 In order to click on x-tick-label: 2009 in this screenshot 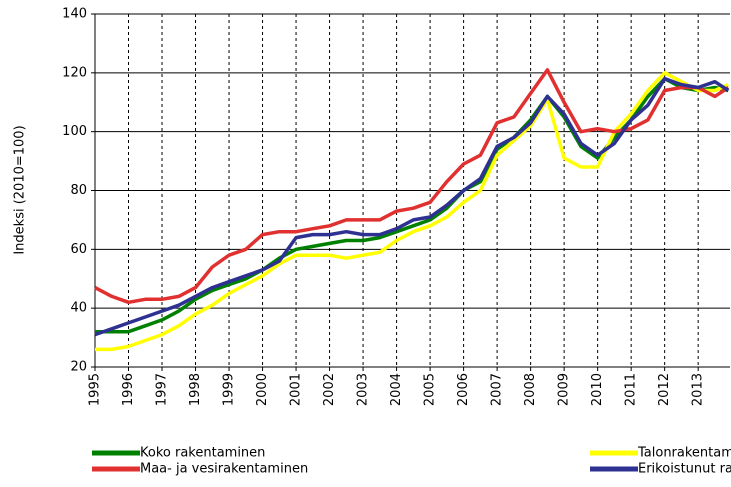, I will do `click(564, 389)`.